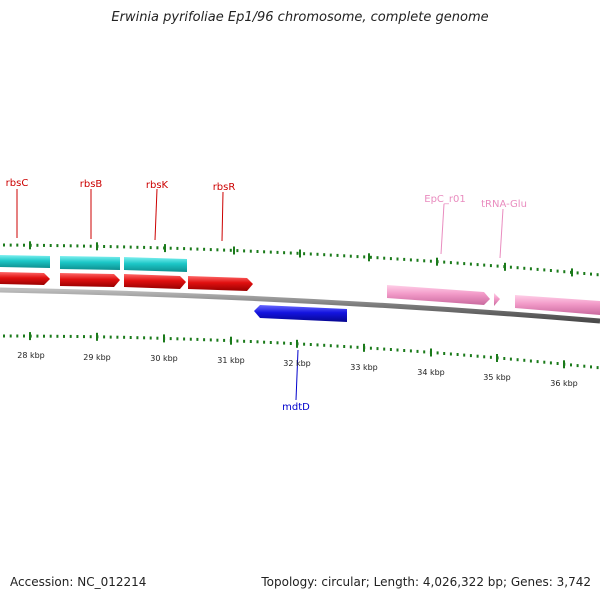 This screenshot has height=600, width=600. Describe the element at coordinates (164, 358) in the screenshot. I see `scale-label-30kbp: 30 kbp` at that location.